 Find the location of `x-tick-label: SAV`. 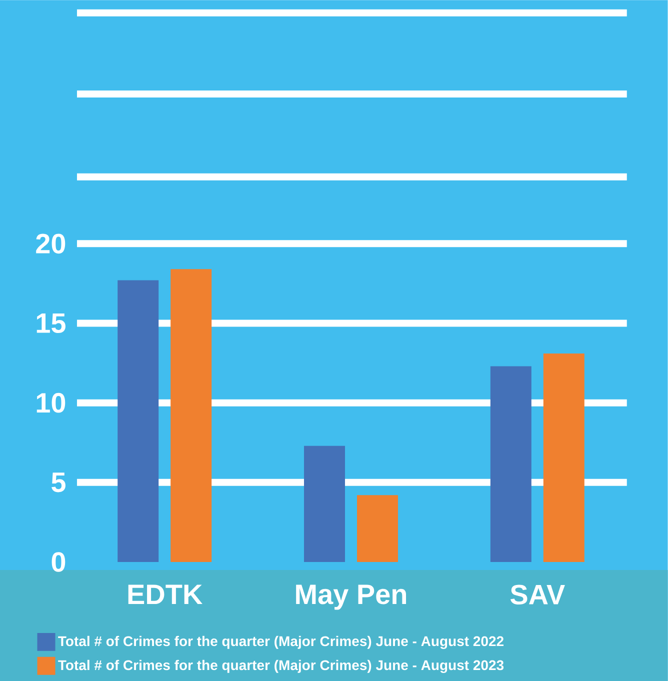

x-tick-label: SAV is located at coordinates (538, 594).